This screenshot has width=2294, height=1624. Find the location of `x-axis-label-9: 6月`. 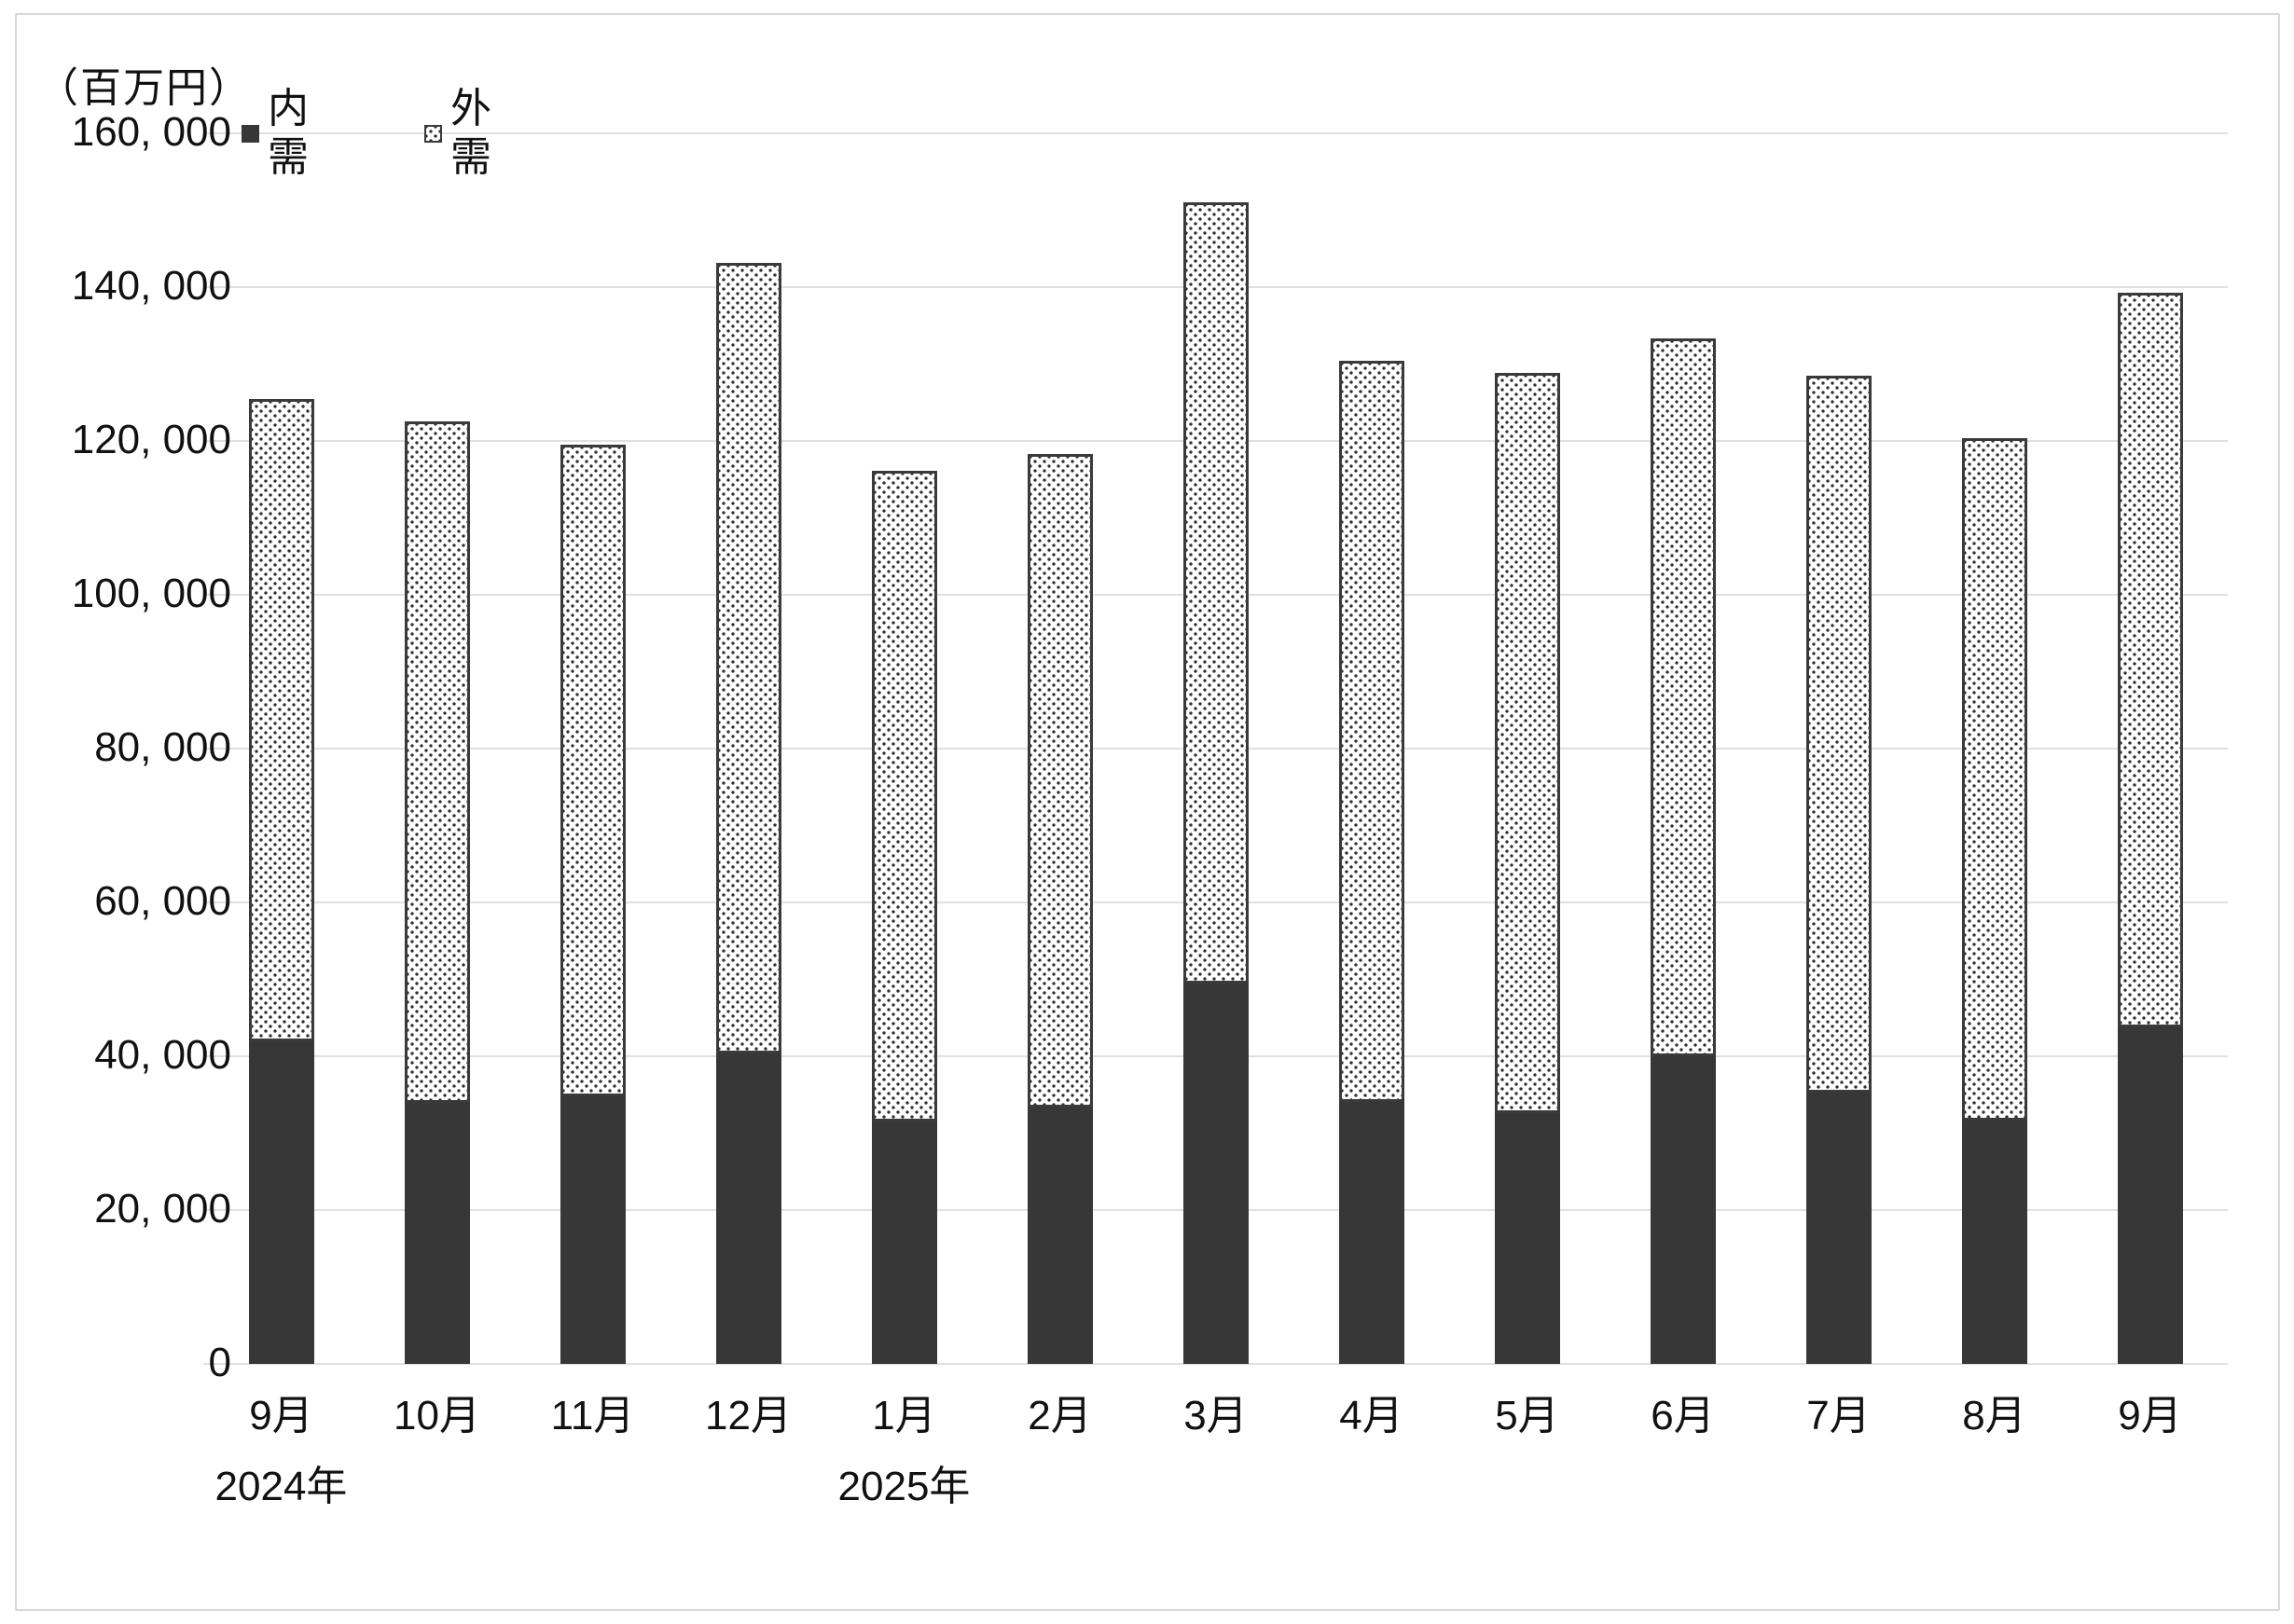

x-axis-label-9: 6月 is located at coordinates (1683, 1415).